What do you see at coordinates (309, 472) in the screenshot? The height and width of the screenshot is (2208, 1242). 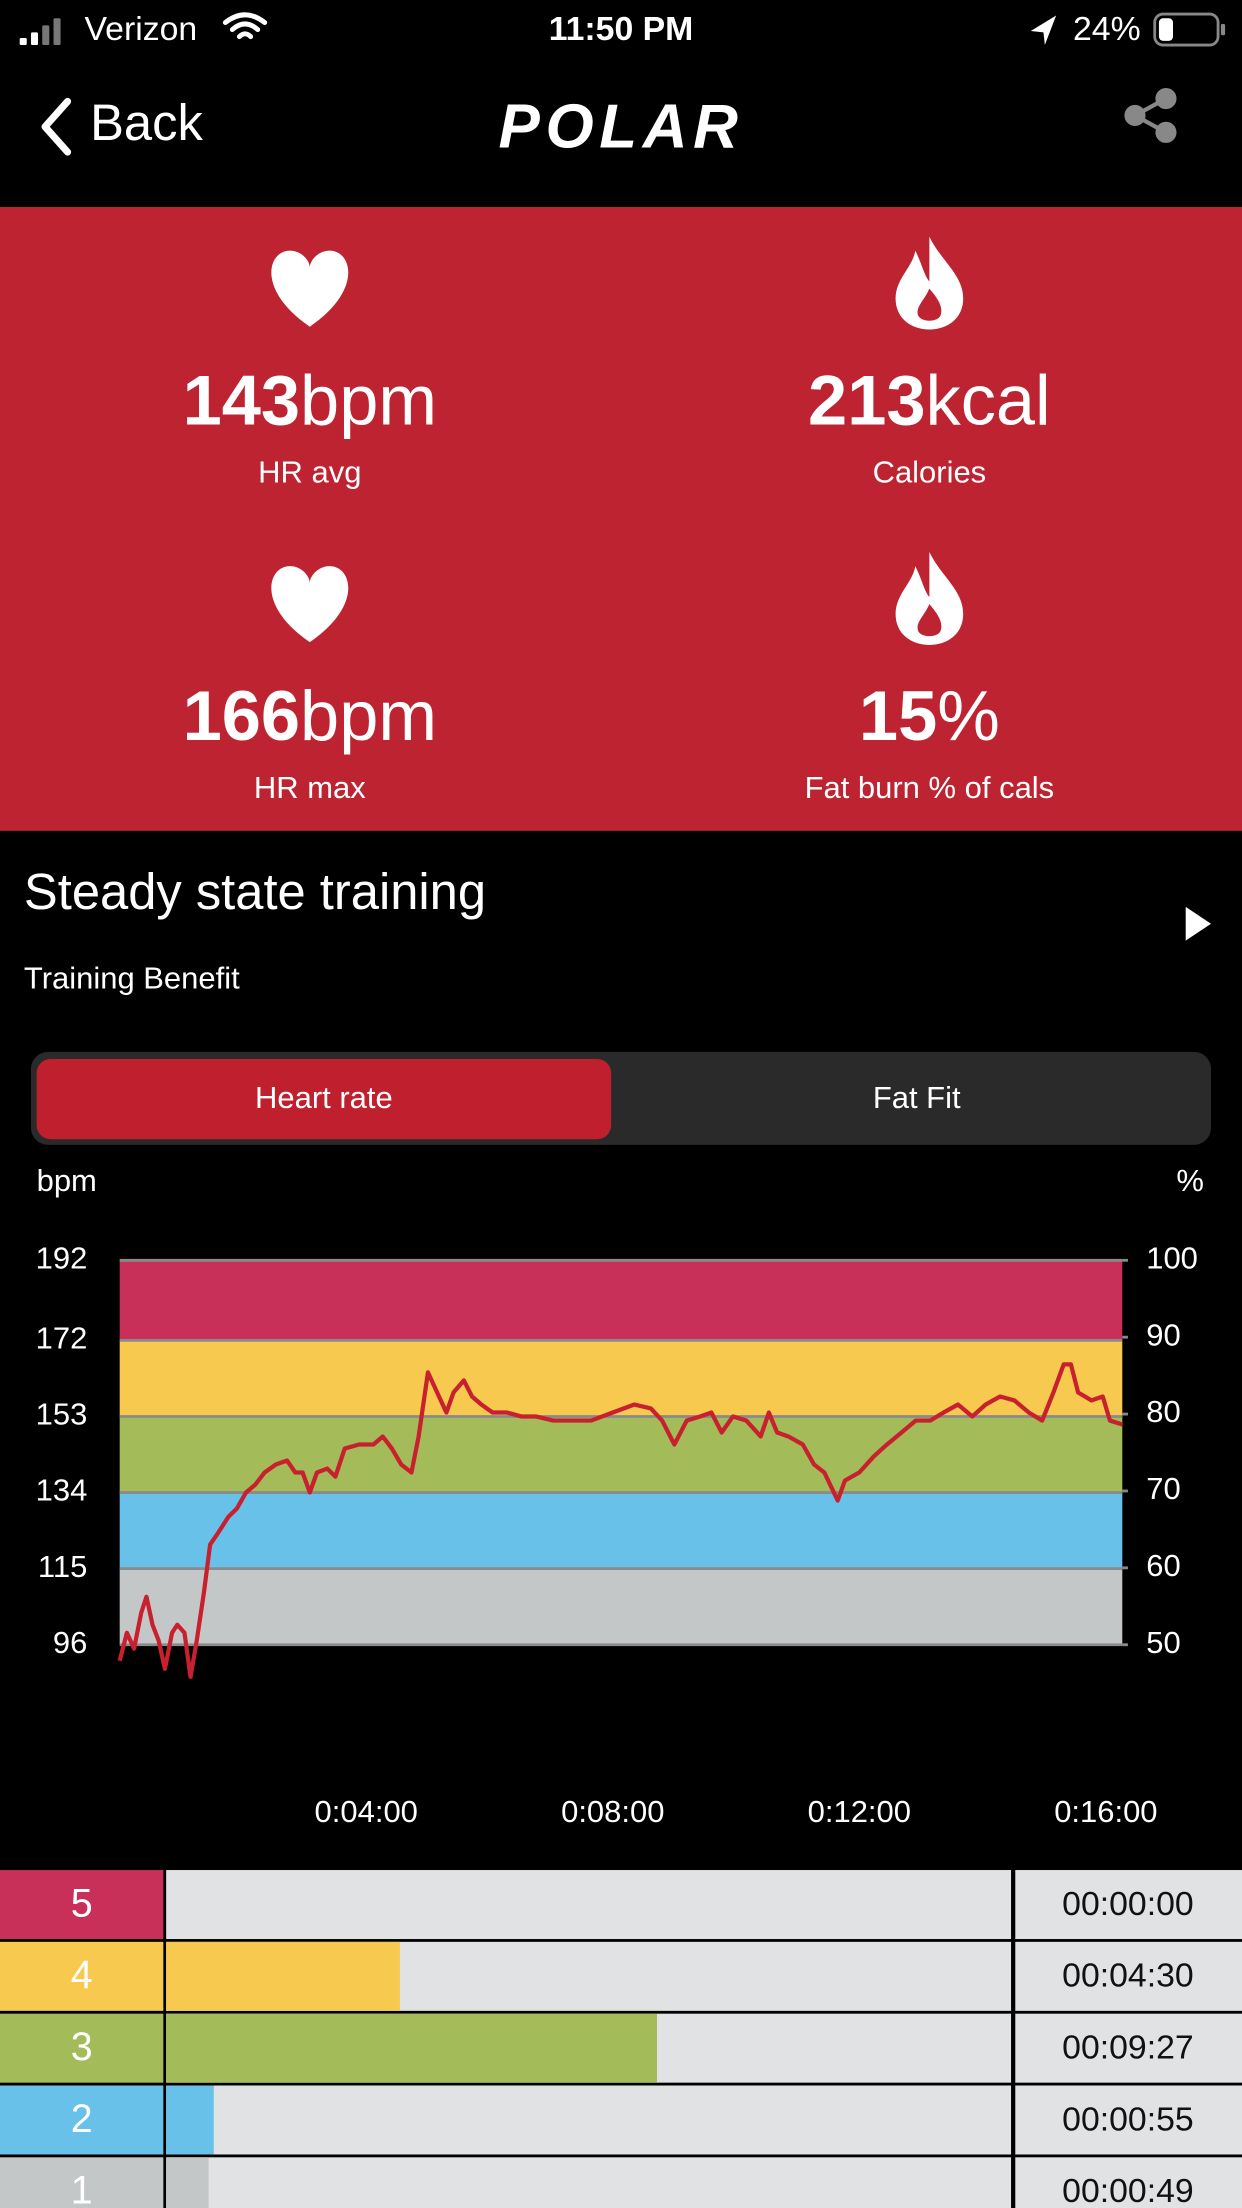 I see `stat-label: HR avg` at bounding box center [309, 472].